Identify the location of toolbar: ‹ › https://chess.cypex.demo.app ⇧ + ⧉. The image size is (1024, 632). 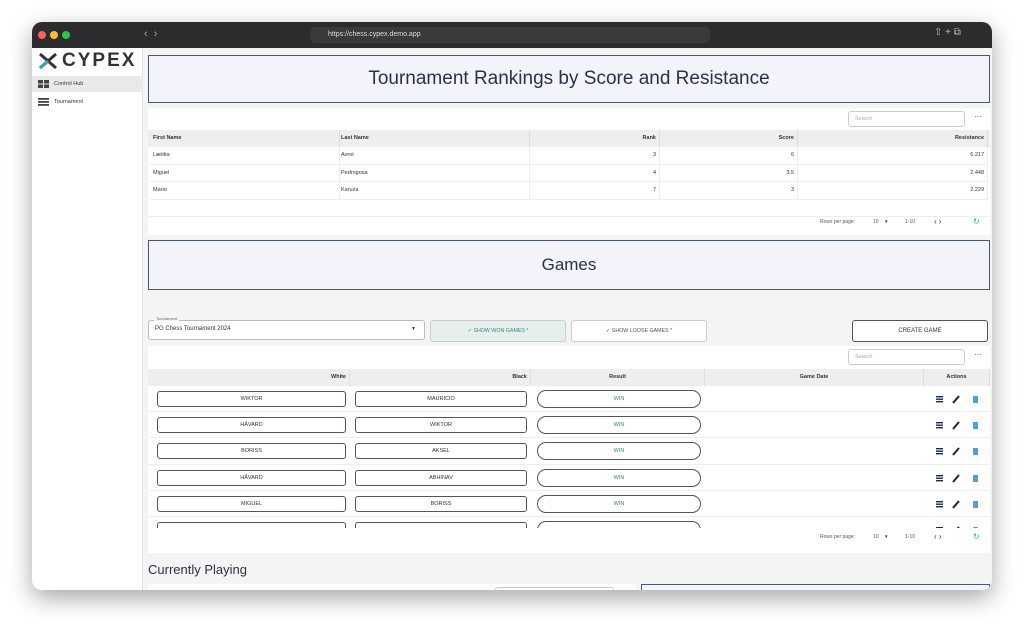
(512, 35).